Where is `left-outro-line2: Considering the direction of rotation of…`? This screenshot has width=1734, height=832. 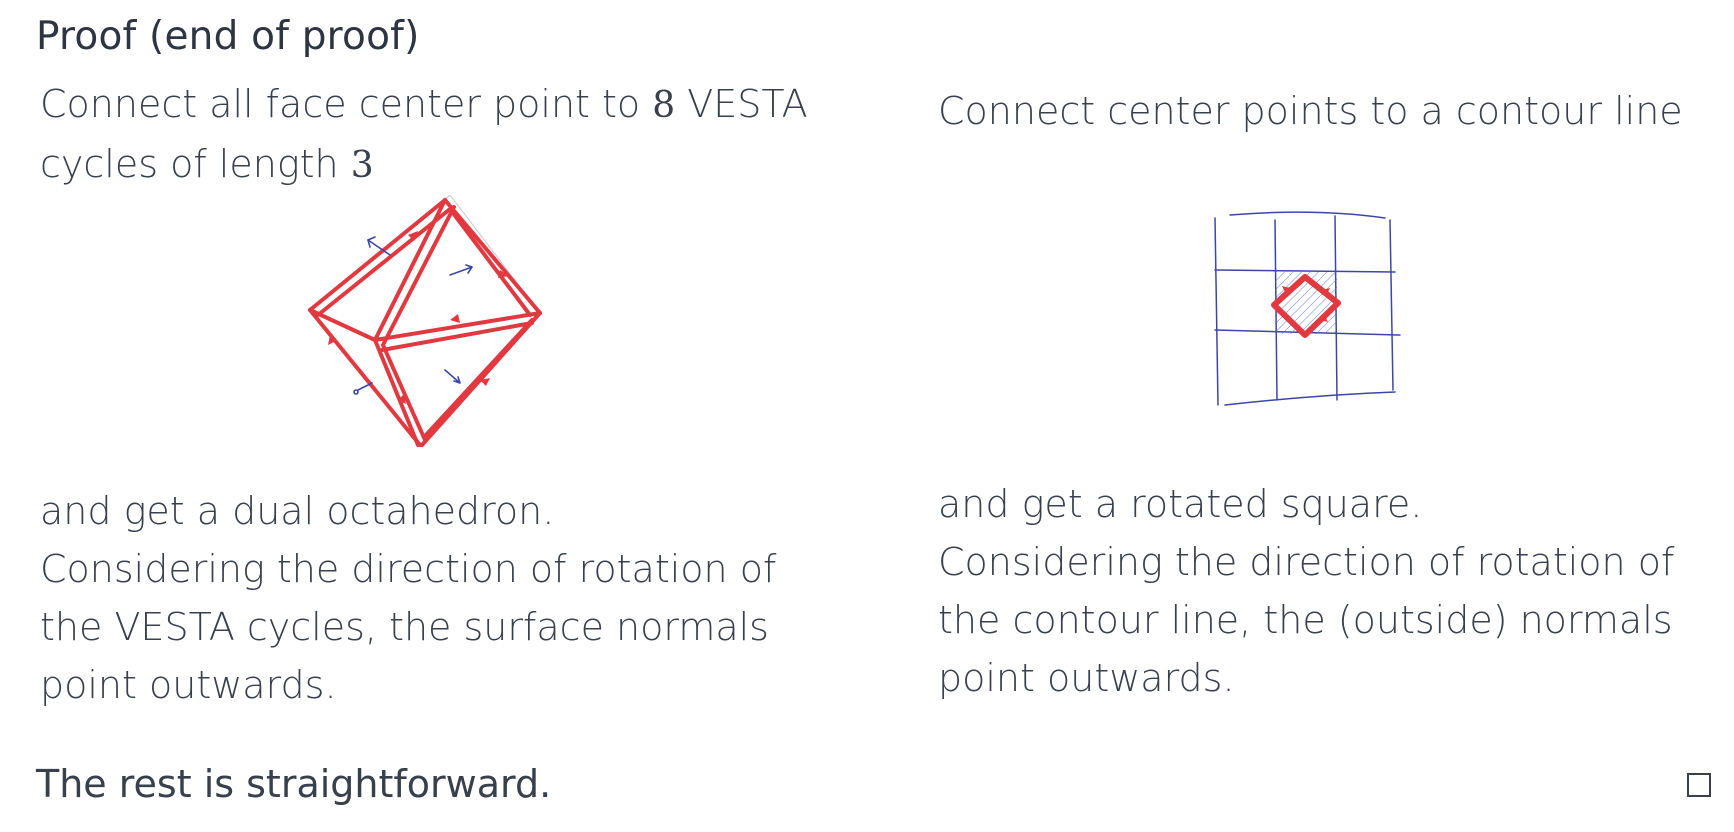
left-outro-line2: Considering the direction of rotation of… is located at coordinates (408, 627).